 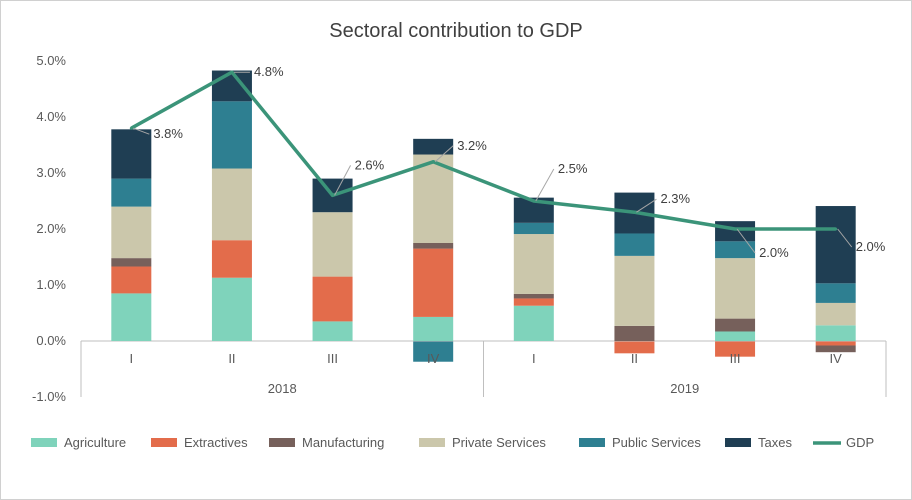 I want to click on y-tick-label: 0.0%, so click(x=51, y=340).